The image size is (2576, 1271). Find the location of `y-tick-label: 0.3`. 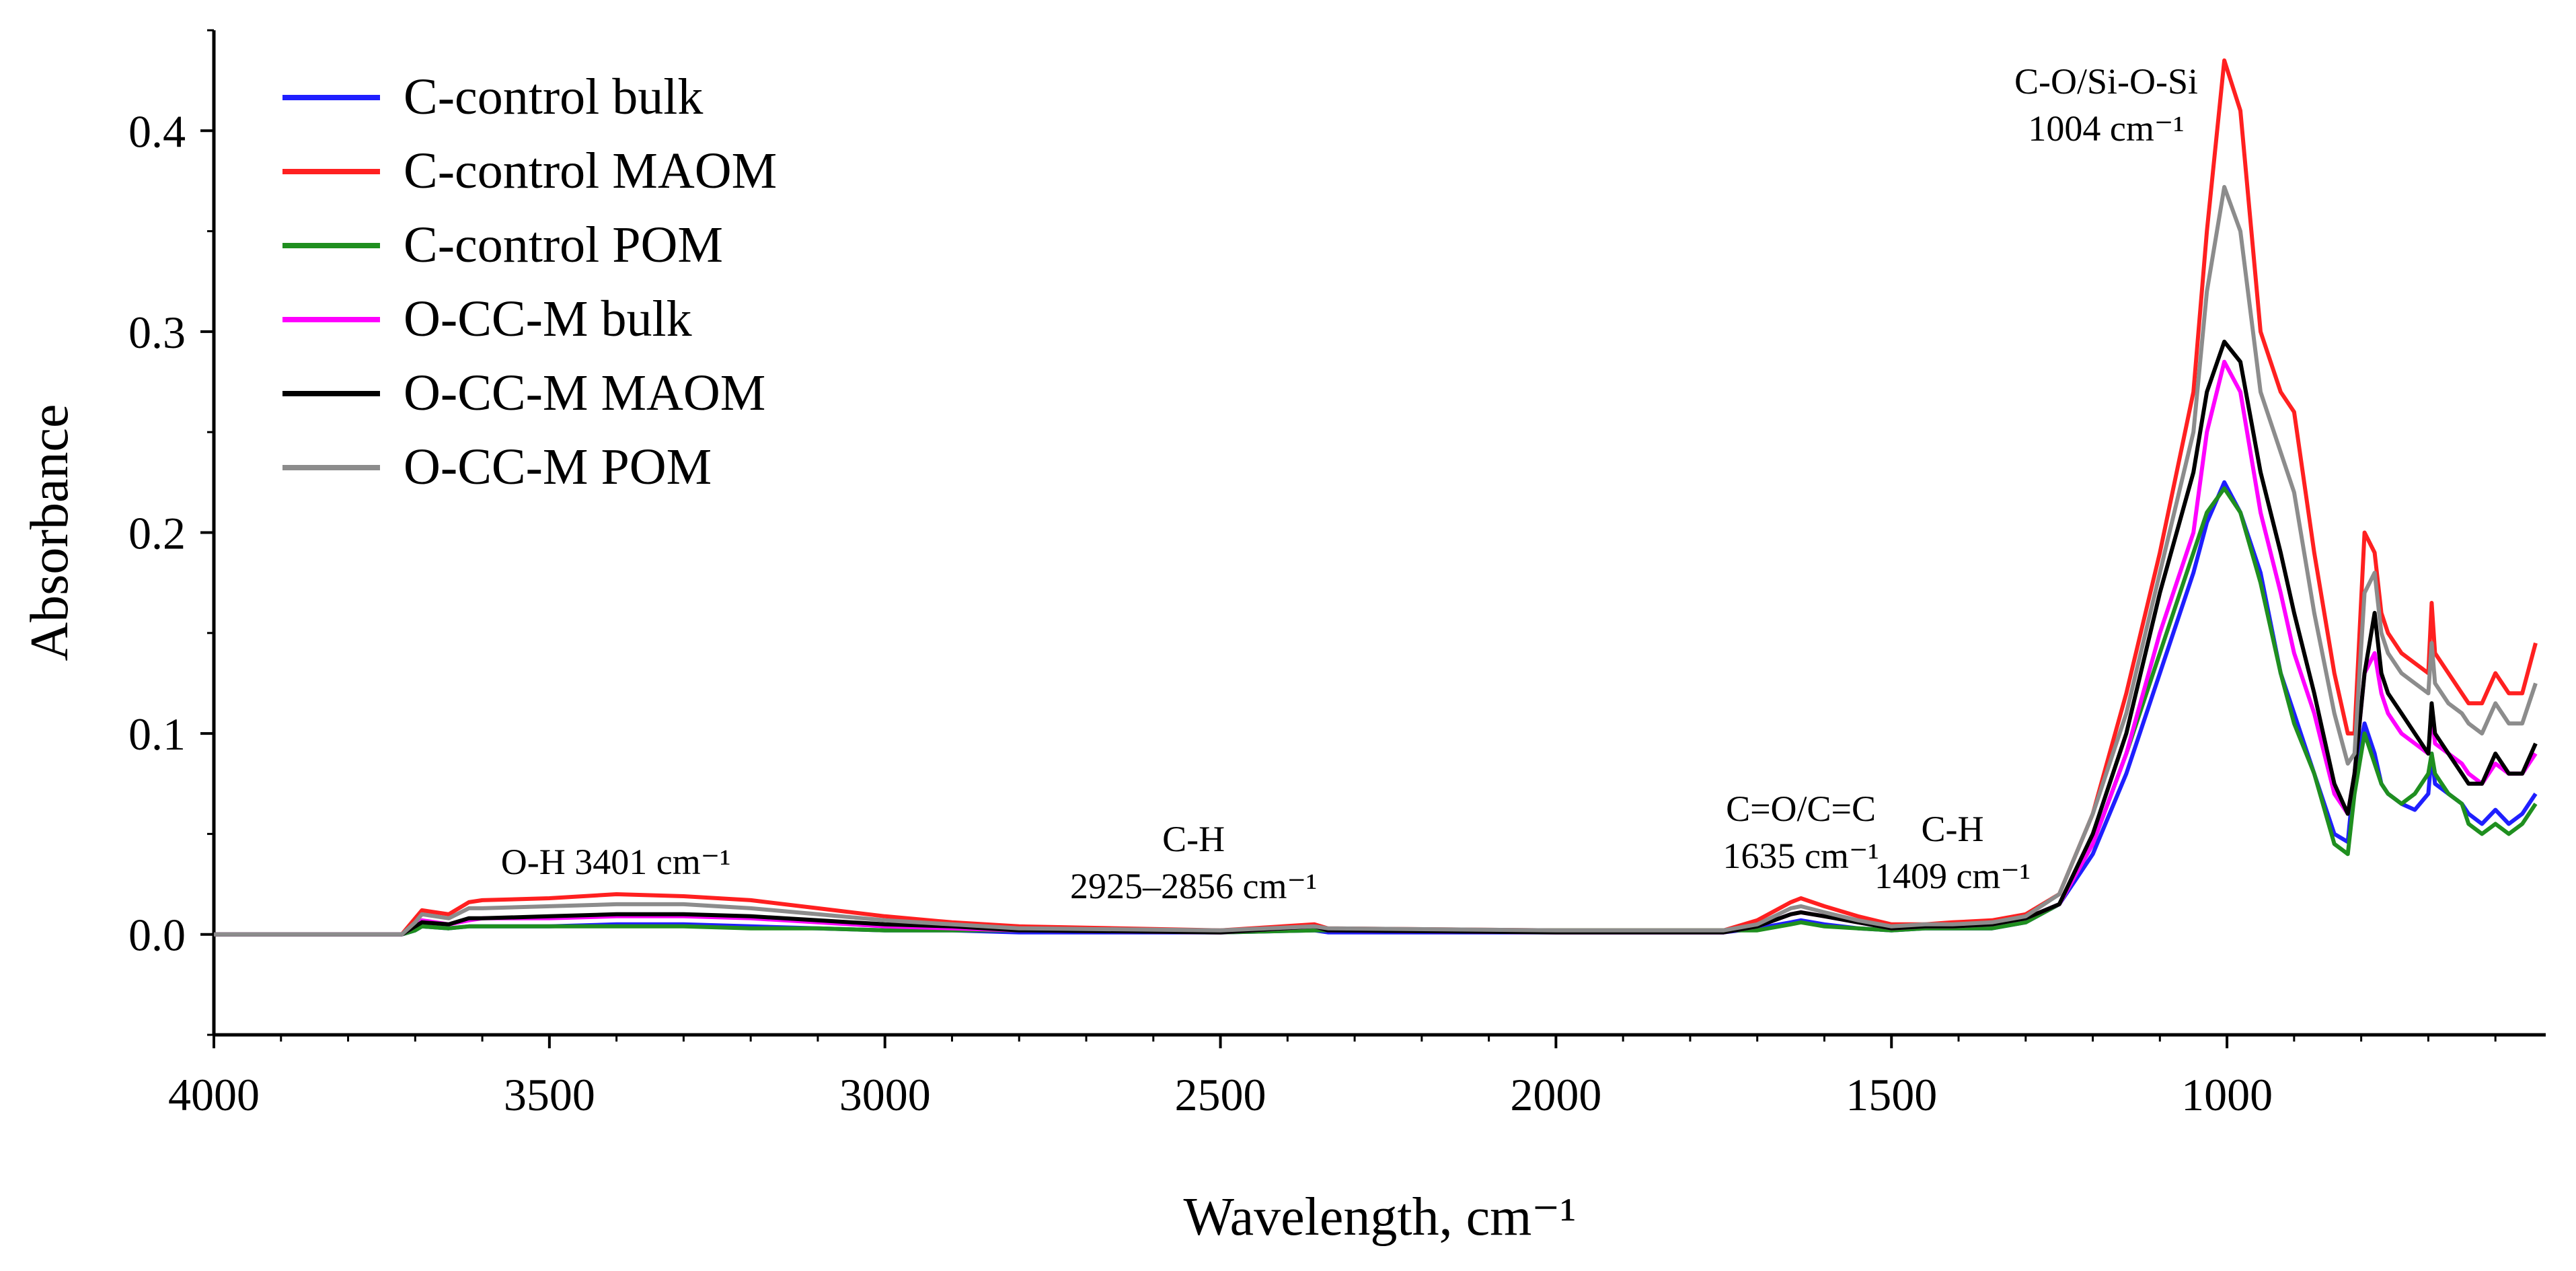

y-tick-label: 0.3 is located at coordinates (157, 332).